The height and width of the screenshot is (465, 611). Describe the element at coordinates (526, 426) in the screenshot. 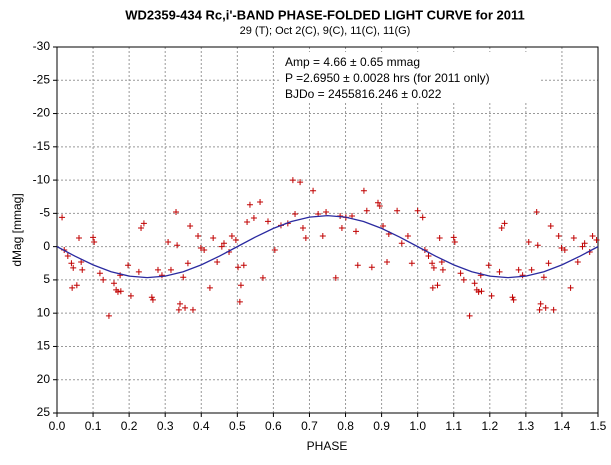

I see `x-tick-label: 1.3` at that location.